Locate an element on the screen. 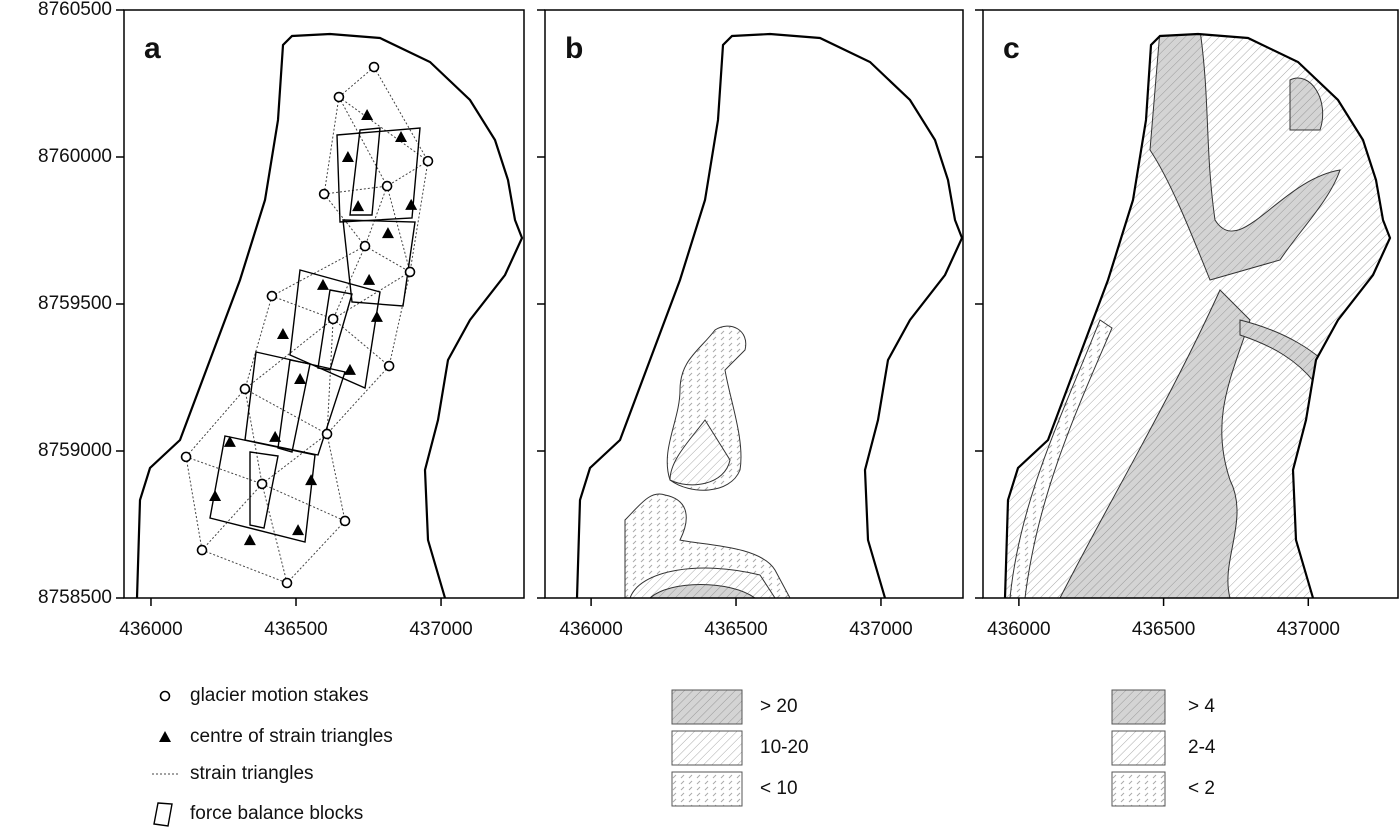  legend-label: > 20 is located at coordinates (779, 706).